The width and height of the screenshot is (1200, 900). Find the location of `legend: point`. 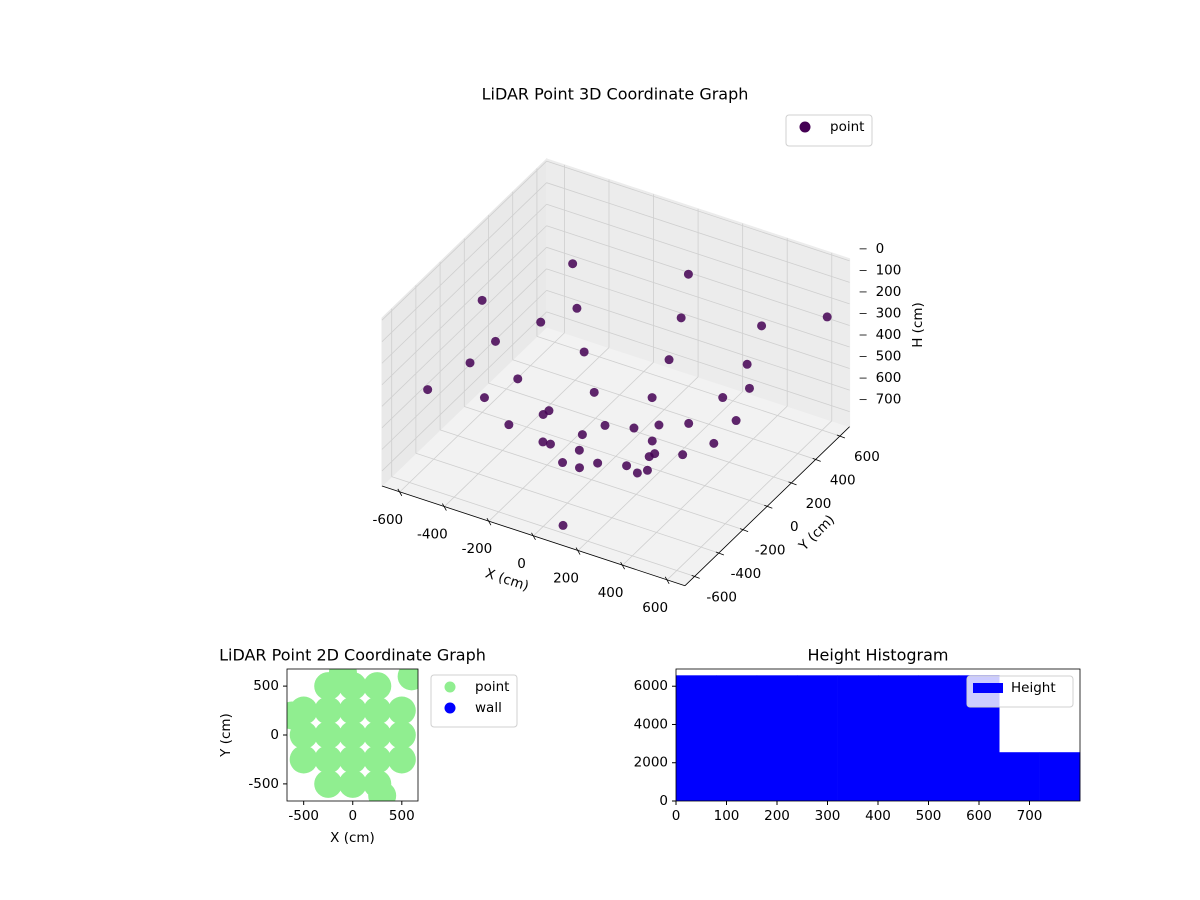

legend: point is located at coordinates (829, 130).